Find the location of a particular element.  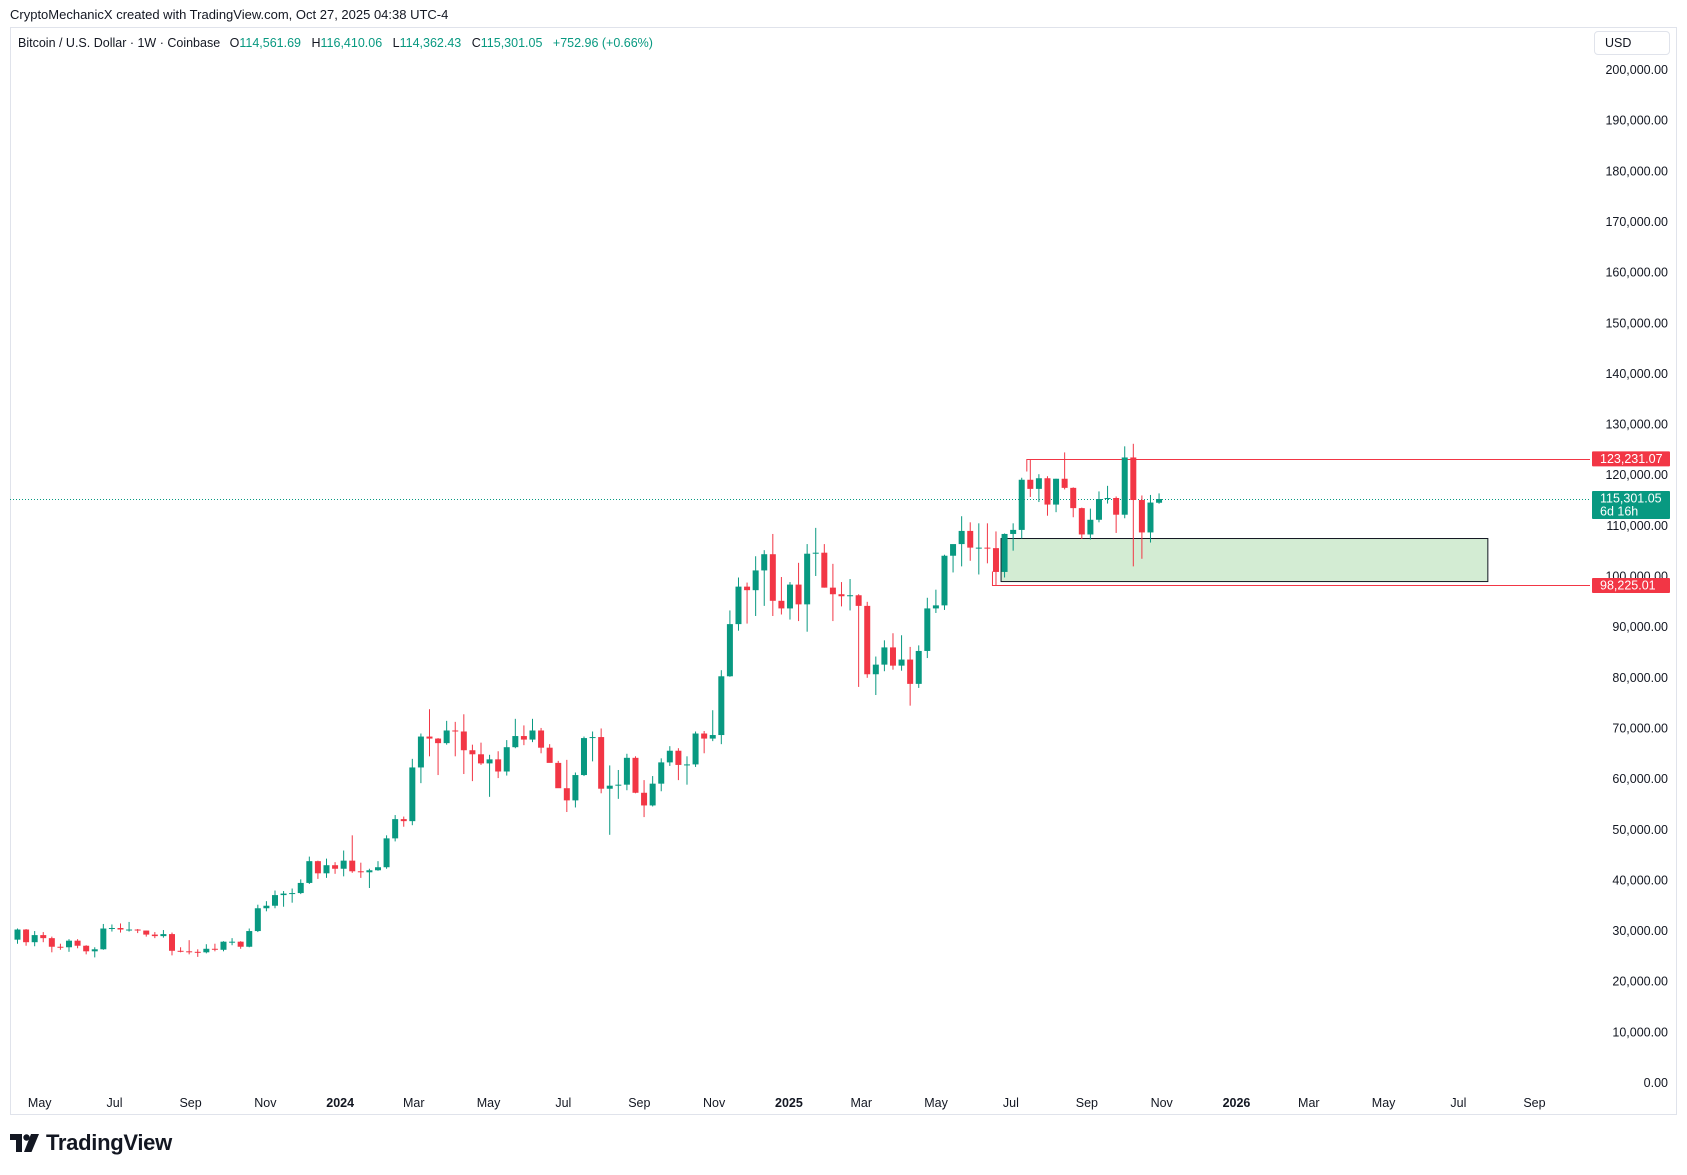

support-line is located at coordinates (1290, 578).